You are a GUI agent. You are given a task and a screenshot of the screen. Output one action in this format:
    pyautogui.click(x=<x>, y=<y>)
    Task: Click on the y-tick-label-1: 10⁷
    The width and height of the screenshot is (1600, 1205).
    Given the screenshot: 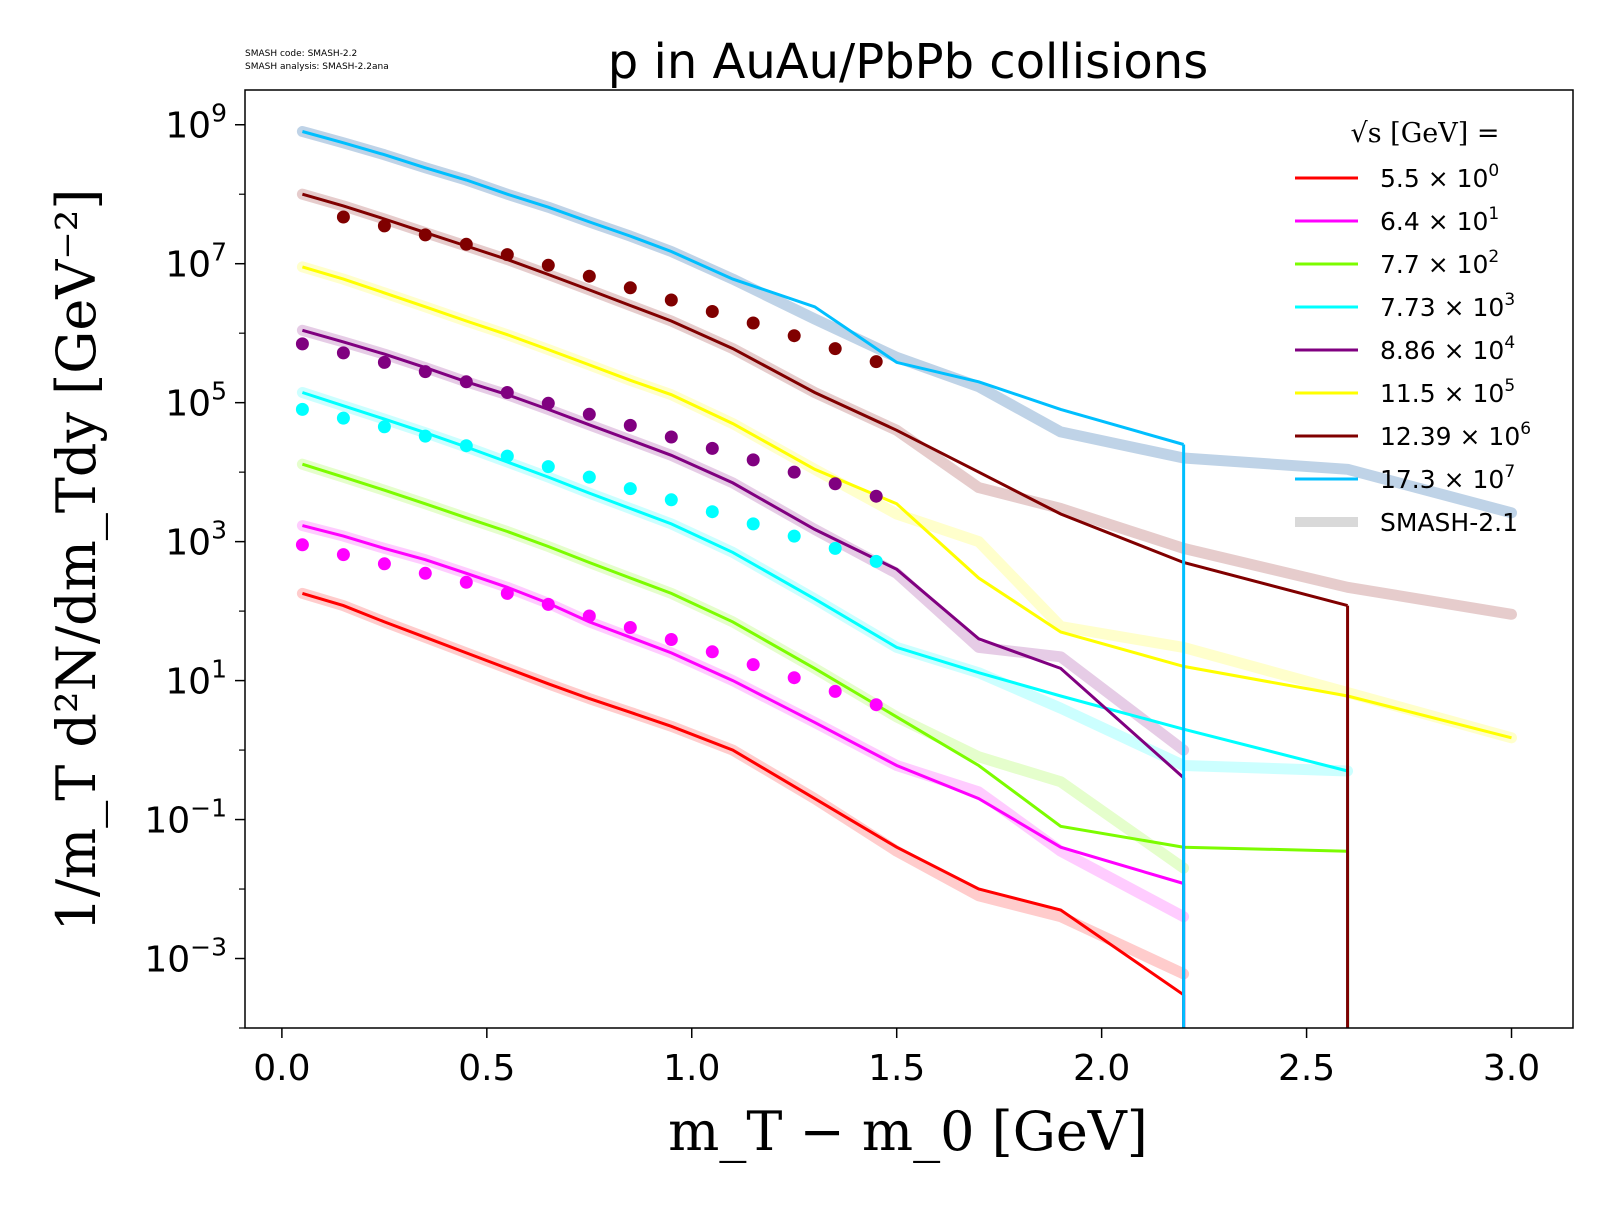 What is the action you would take?
    pyautogui.click(x=196, y=262)
    